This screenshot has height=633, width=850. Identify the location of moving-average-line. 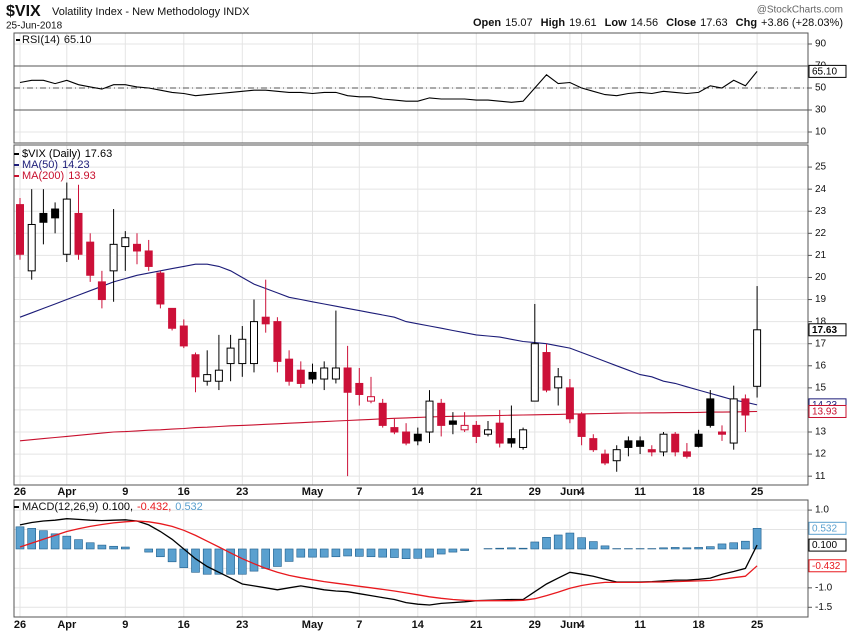
(388, 426).